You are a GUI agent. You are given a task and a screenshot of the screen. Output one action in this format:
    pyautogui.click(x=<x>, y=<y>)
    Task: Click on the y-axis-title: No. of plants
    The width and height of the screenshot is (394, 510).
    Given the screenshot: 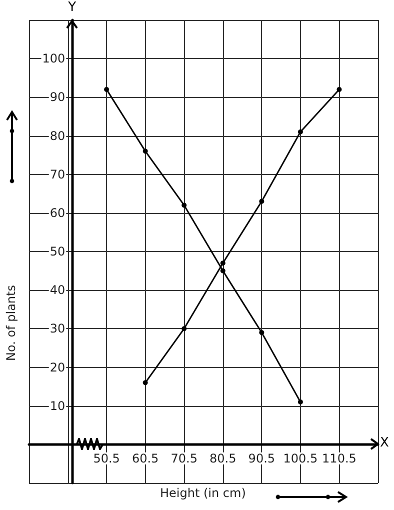 What is the action you would take?
    pyautogui.click(x=11, y=323)
    